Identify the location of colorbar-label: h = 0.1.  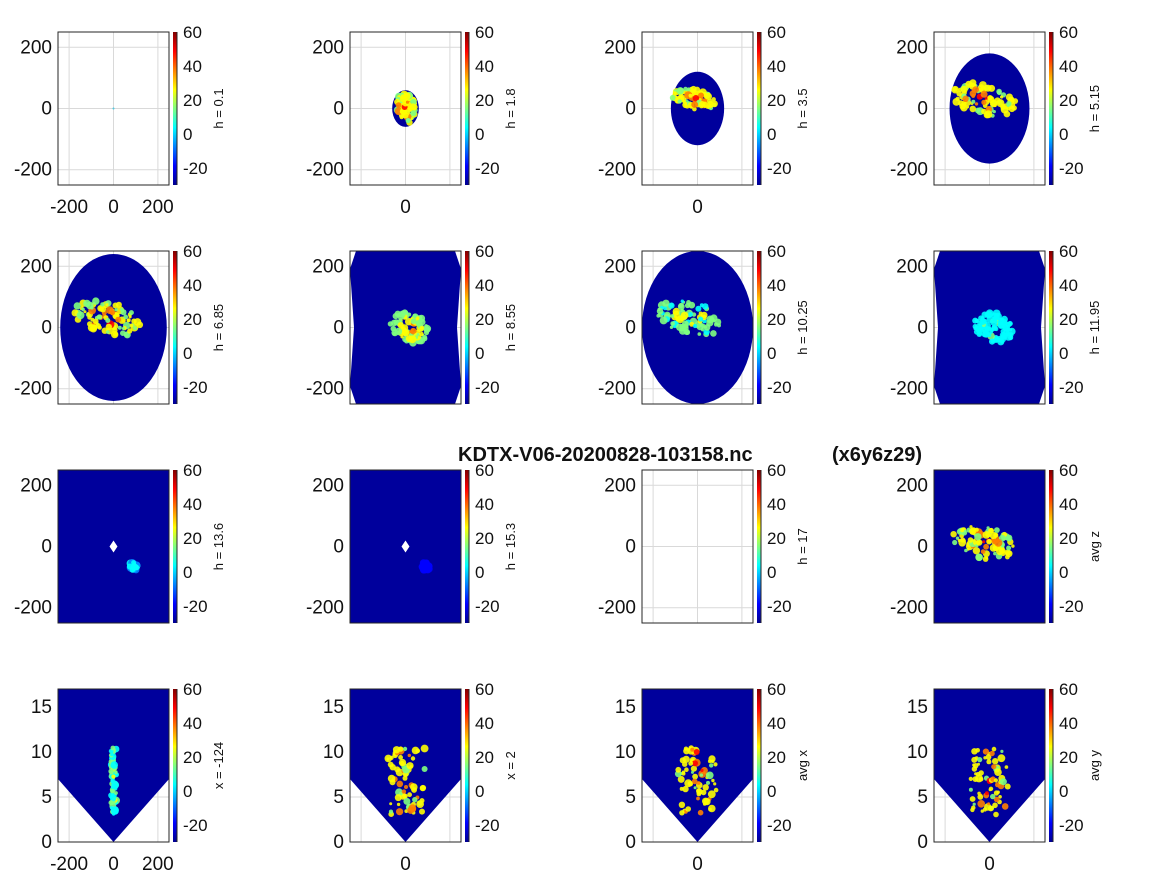
(218, 108).